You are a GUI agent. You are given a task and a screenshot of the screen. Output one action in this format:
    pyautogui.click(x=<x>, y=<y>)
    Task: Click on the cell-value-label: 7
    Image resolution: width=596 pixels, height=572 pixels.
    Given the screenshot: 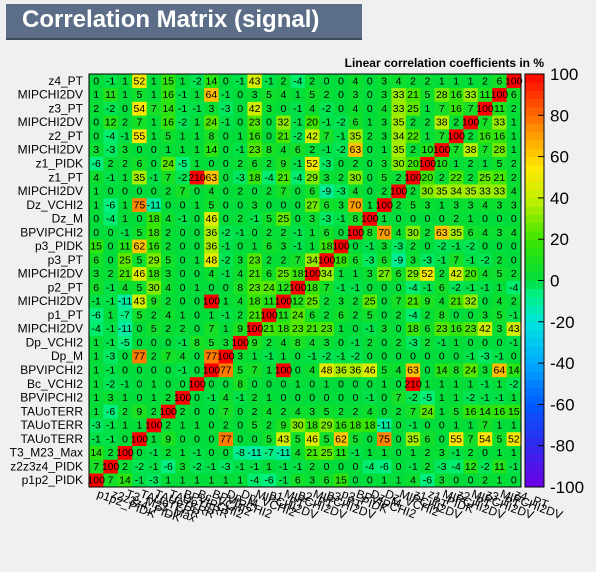 What is the action you would take?
    pyautogui.click(x=399, y=302)
    